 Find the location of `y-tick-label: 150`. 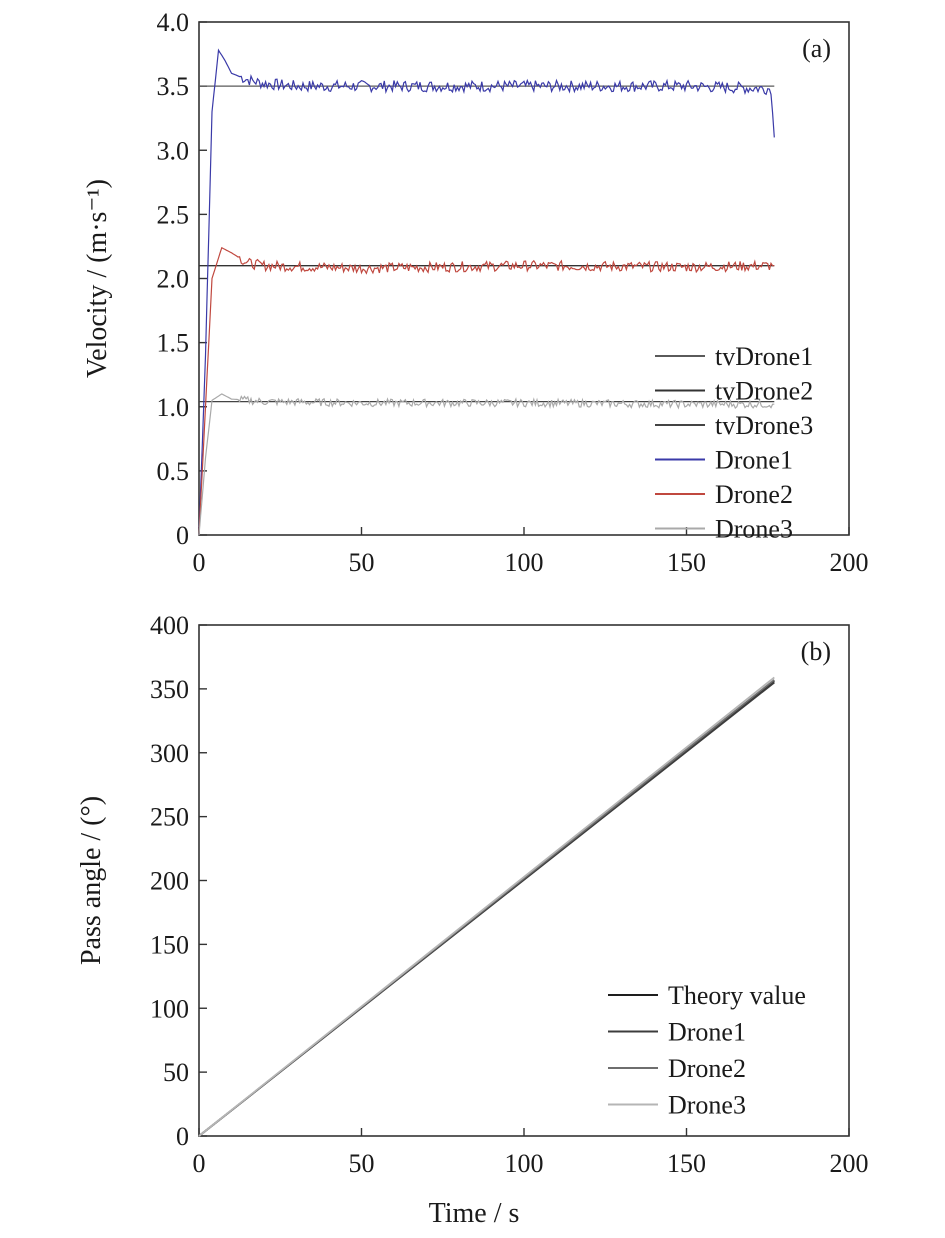

y-tick-label: 150 is located at coordinates (169, 944).